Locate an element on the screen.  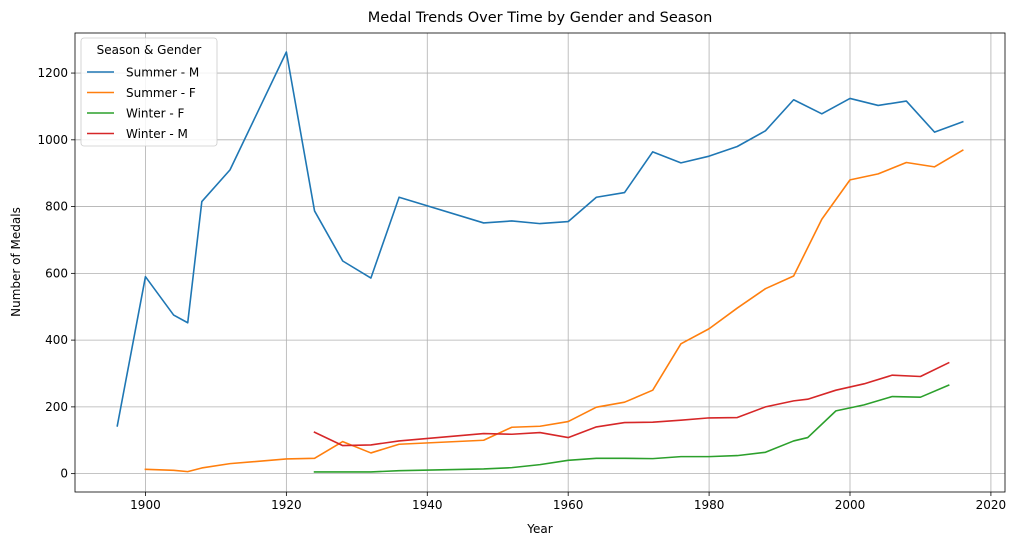
x-tick-label: 1940 is located at coordinates (427, 505).